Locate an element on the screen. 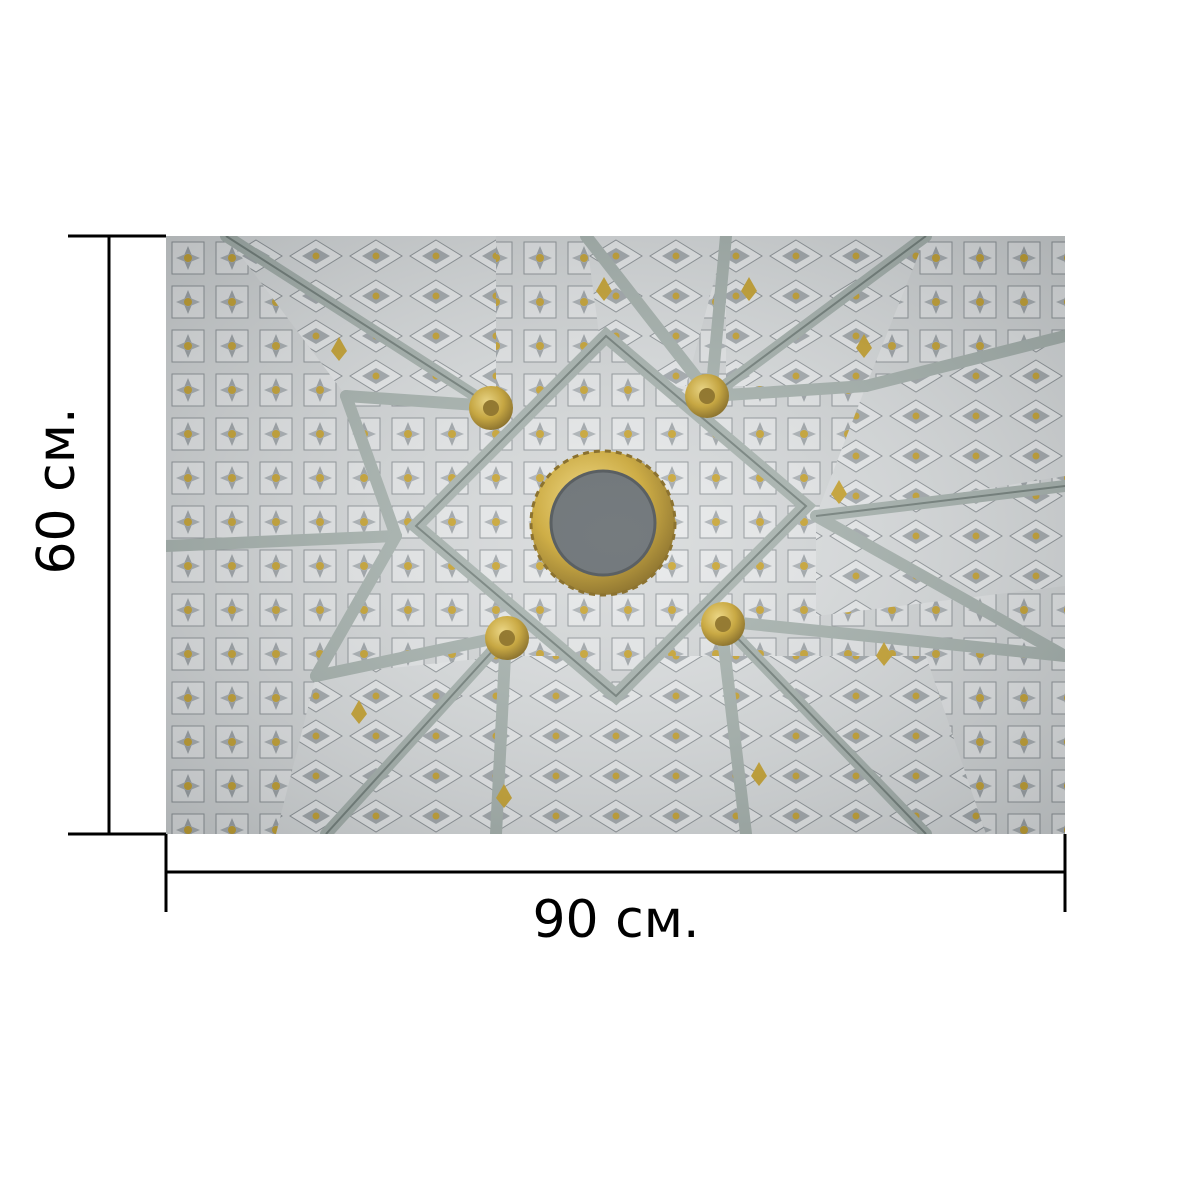  width-label: 90 см. is located at coordinates (616, 920).